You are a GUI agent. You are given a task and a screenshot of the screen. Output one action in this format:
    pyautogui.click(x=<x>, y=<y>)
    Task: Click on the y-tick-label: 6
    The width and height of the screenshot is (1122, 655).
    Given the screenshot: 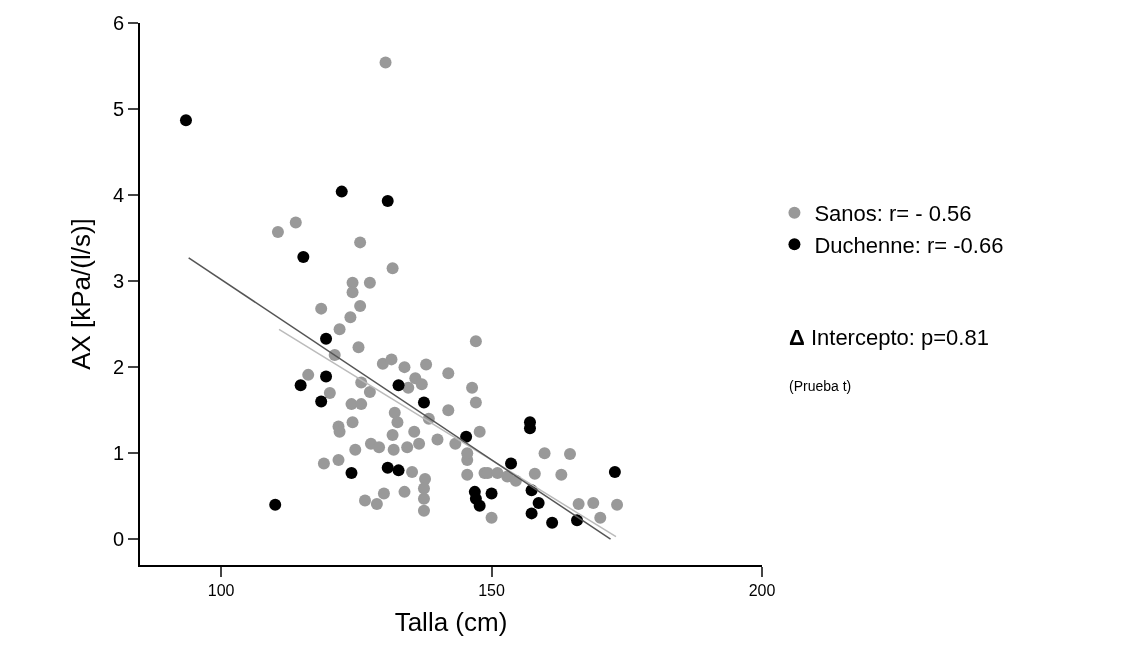 What is the action you would take?
    pyautogui.click(x=118, y=23)
    